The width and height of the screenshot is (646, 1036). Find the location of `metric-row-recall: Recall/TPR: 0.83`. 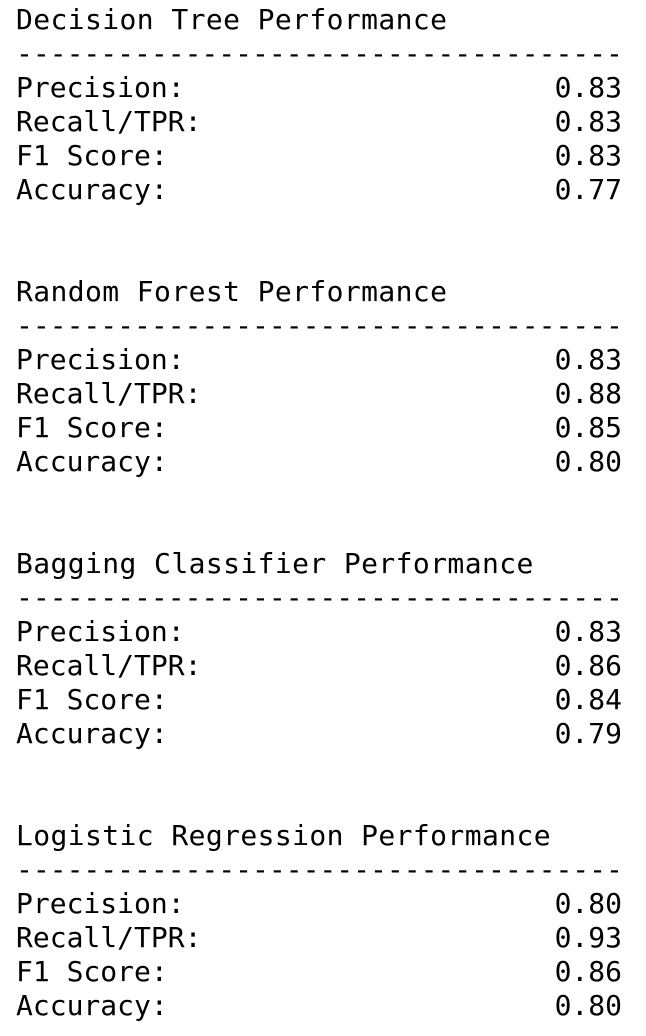

metric-row-recall: Recall/TPR: 0.83 is located at coordinates (319, 122).